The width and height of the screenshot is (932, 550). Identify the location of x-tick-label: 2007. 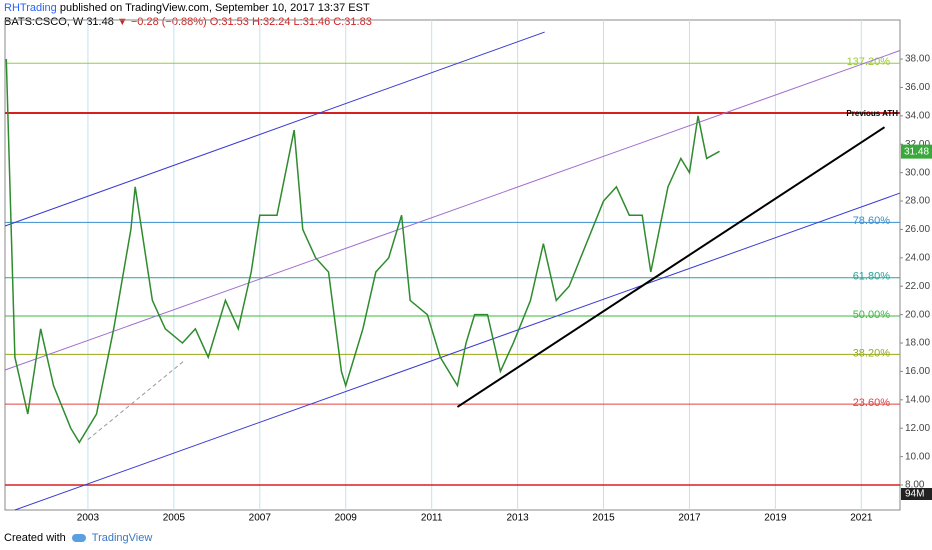
(260, 518).